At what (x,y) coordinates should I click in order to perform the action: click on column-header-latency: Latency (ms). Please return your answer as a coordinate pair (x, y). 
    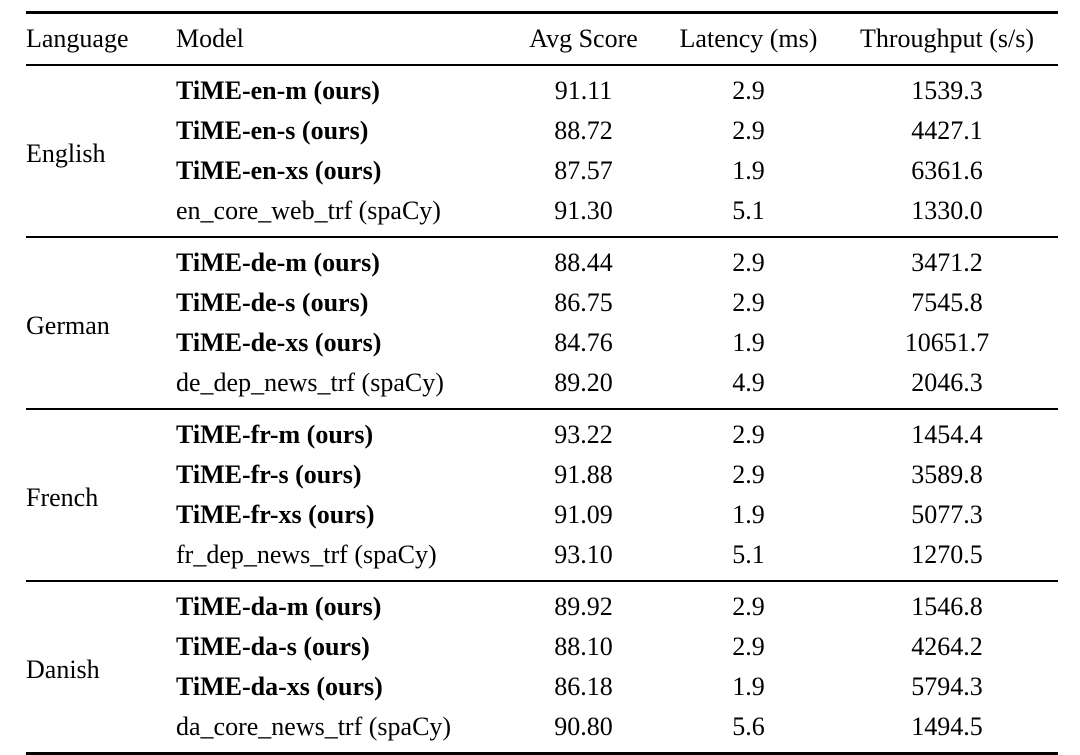
    Looking at the image, I should click on (748, 38).